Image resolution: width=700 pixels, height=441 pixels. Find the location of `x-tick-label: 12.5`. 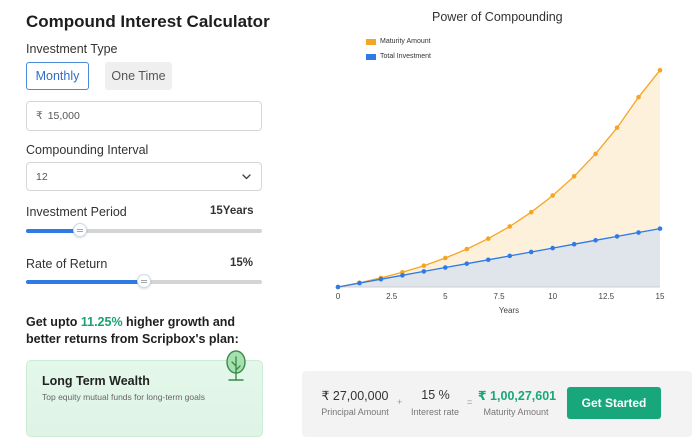

x-tick-label: 12.5 is located at coordinates (607, 296).